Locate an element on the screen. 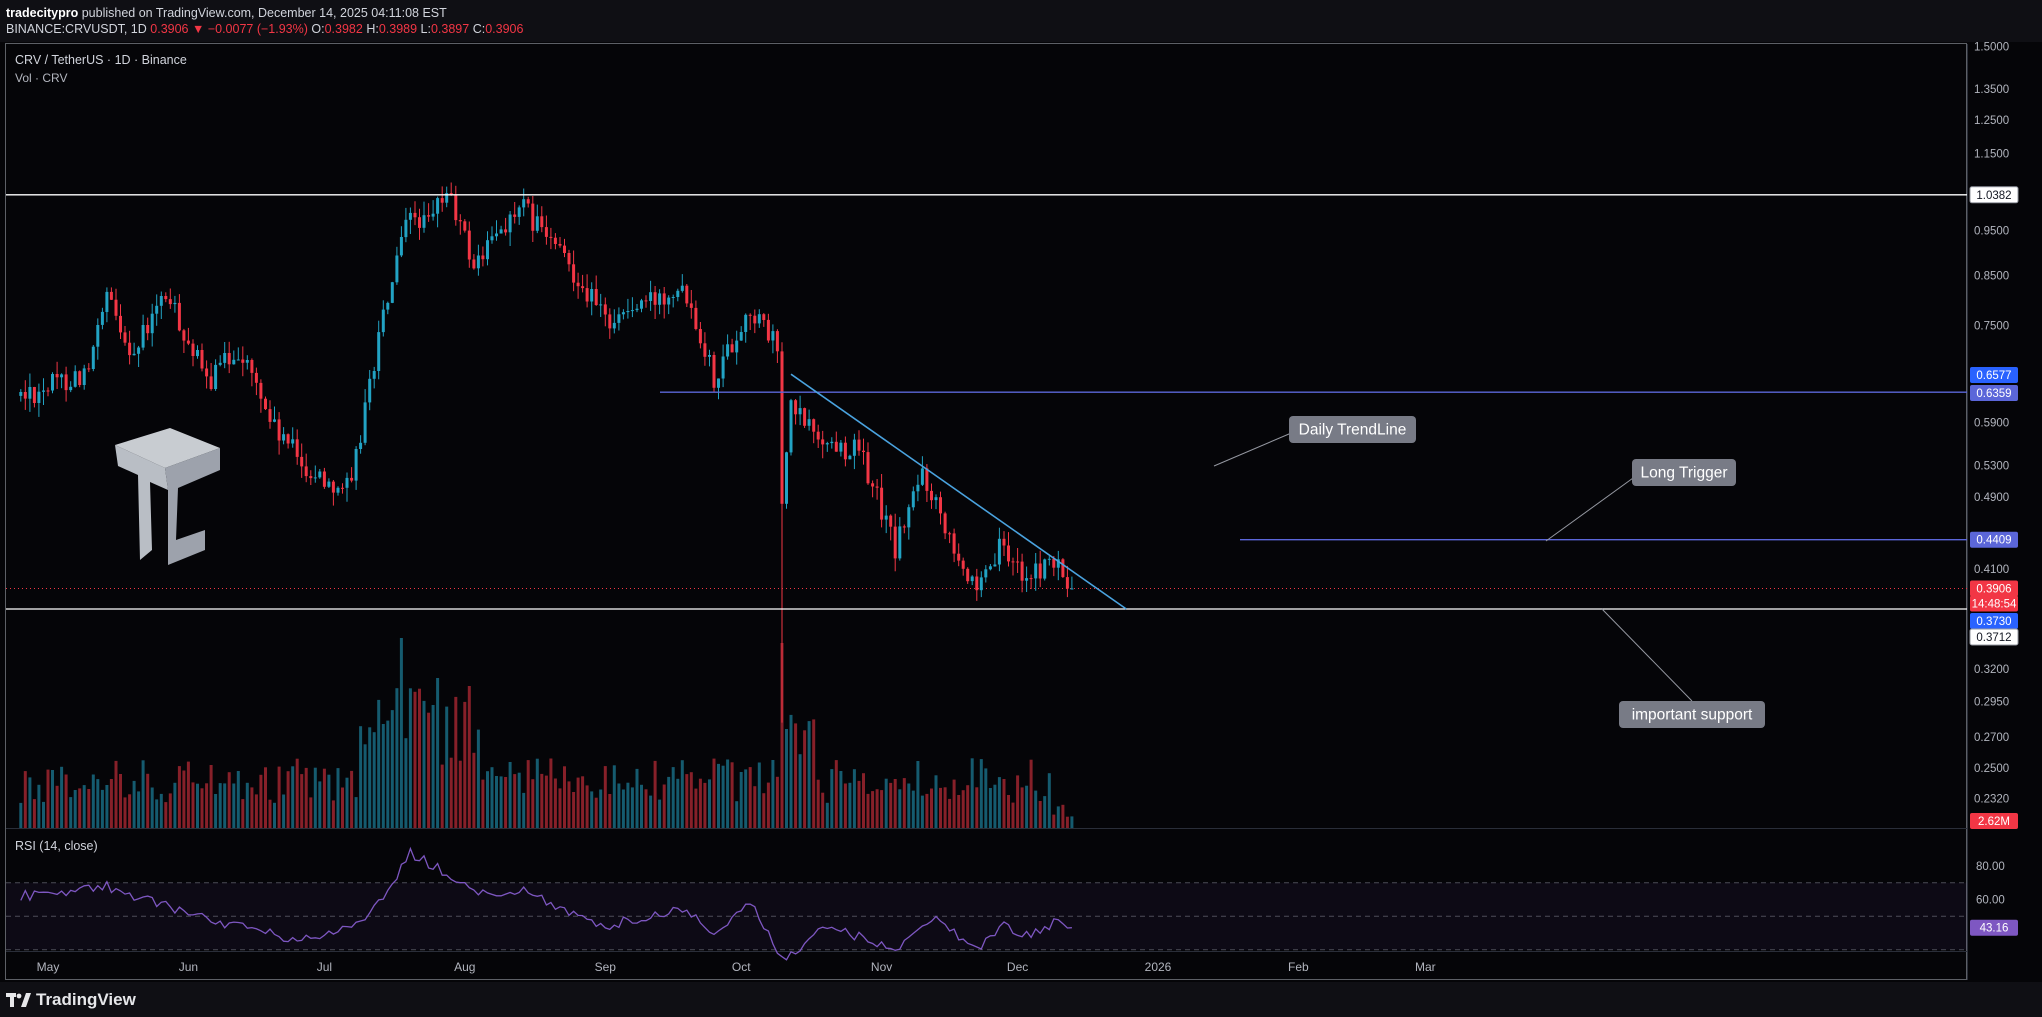 This screenshot has height=1017, width=2042. pair-legend: CRV / TetherUS · 1D · Binance is located at coordinates (101, 60).